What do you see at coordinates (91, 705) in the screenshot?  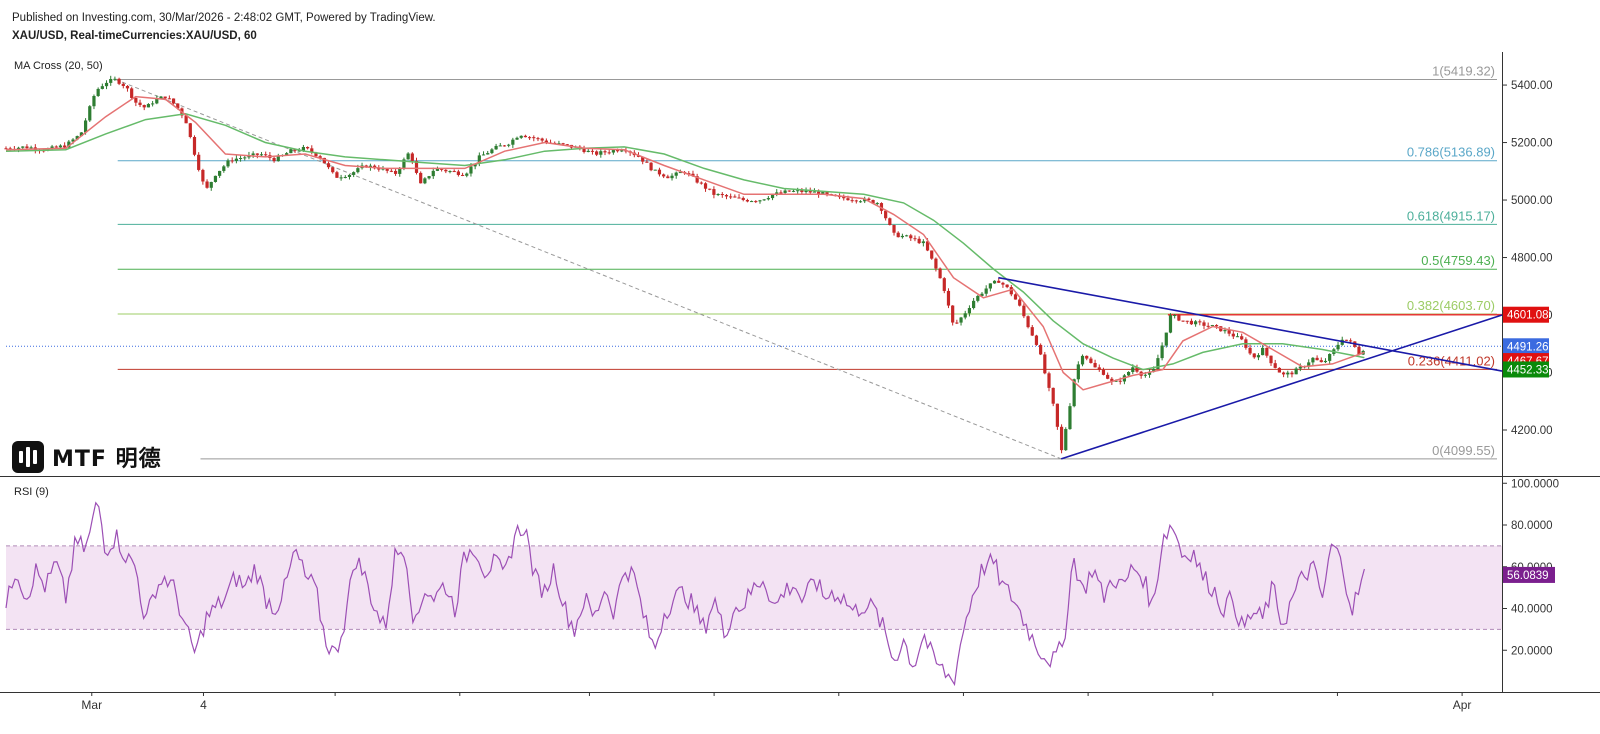 I see `x-label: Mar` at bounding box center [91, 705].